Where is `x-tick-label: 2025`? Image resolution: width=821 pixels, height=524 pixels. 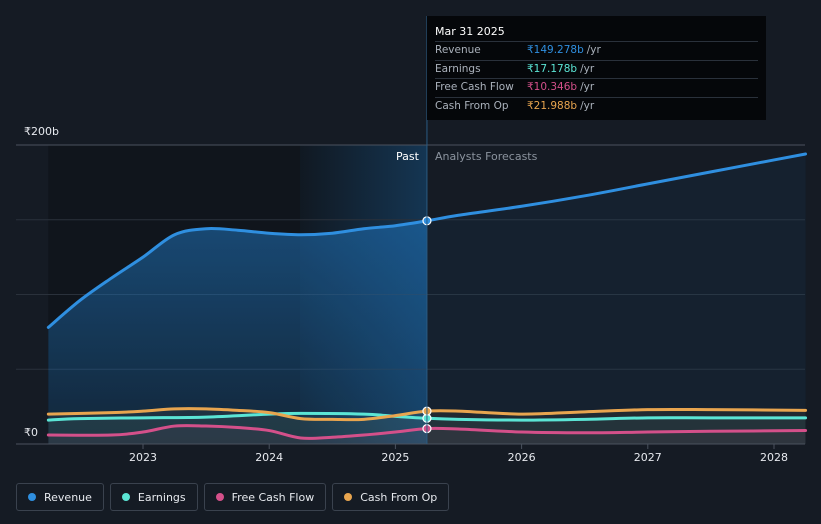
x-tick-label: 2025 is located at coordinates (395, 457).